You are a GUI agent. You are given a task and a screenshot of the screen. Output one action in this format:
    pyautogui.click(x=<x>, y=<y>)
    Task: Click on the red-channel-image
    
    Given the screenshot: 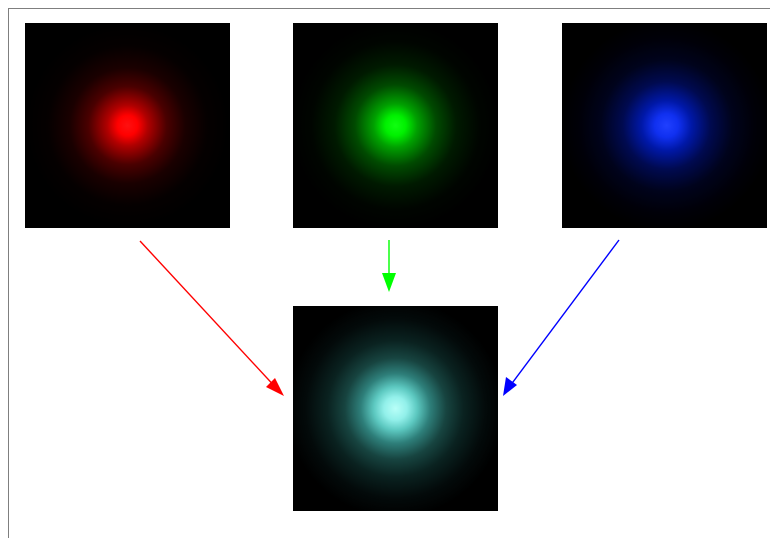 What is the action you would take?
    pyautogui.click(x=127, y=125)
    